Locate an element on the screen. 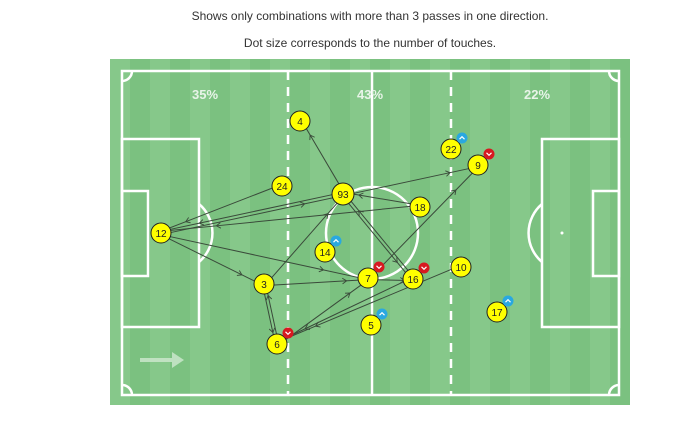  player-number: 4 is located at coordinates (300, 122).